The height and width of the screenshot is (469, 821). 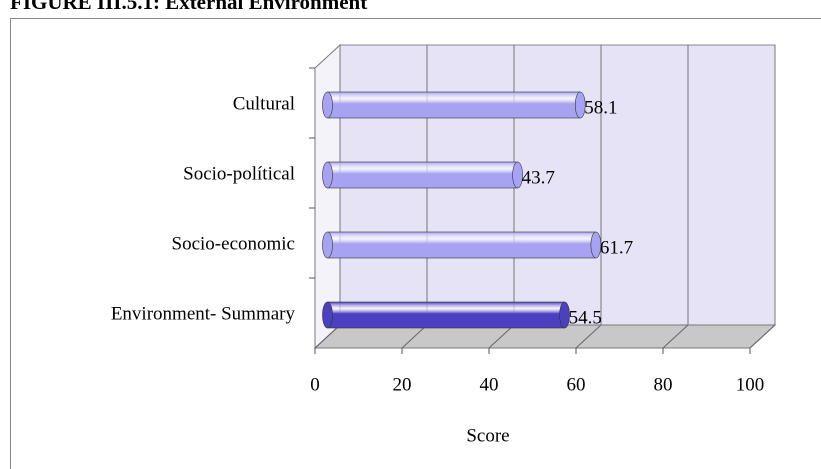 I want to click on y-tick-label: Socio-economic, so click(x=233, y=243).